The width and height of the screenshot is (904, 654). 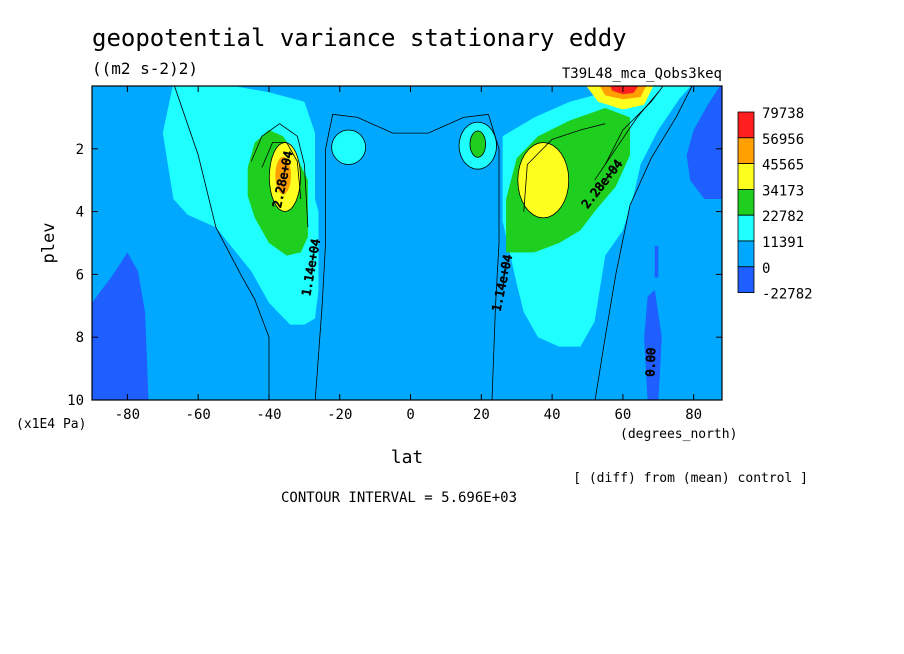 What do you see at coordinates (678, 434) in the screenshot?
I see `x-units-label: (degrees_north)` at bounding box center [678, 434].